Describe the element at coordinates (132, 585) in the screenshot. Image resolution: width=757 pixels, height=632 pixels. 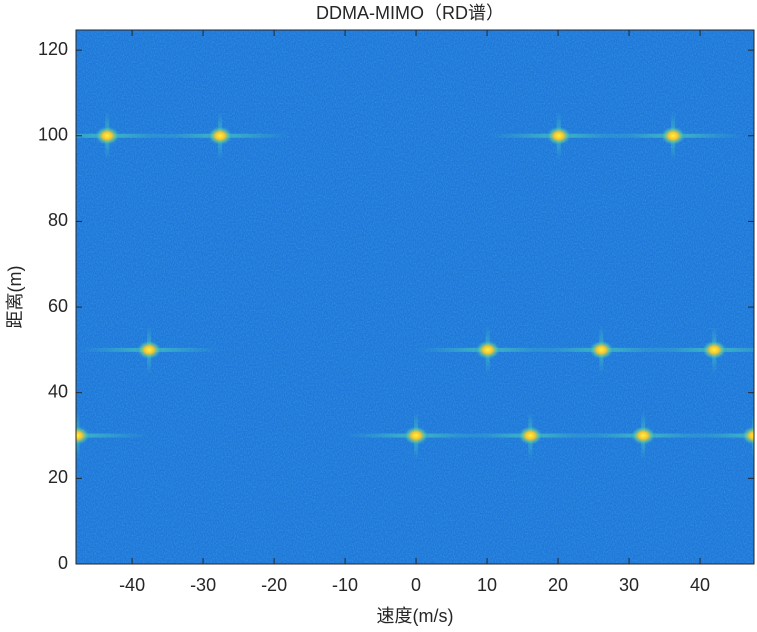
I see `x-tick-label: -40` at that location.